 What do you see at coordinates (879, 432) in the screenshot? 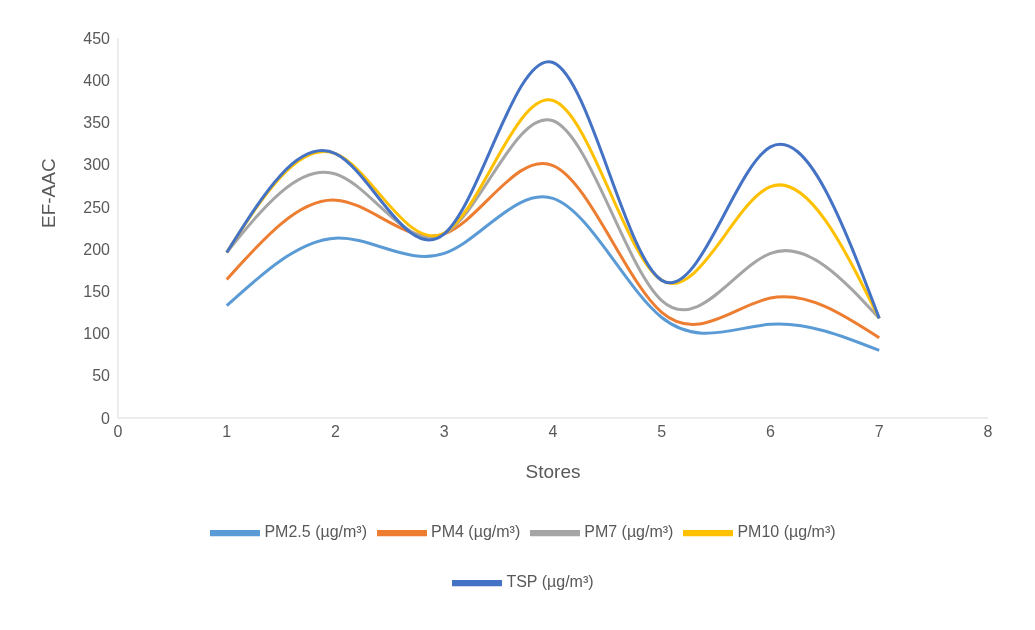
I see `x-tick-label: 7` at bounding box center [879, 432].